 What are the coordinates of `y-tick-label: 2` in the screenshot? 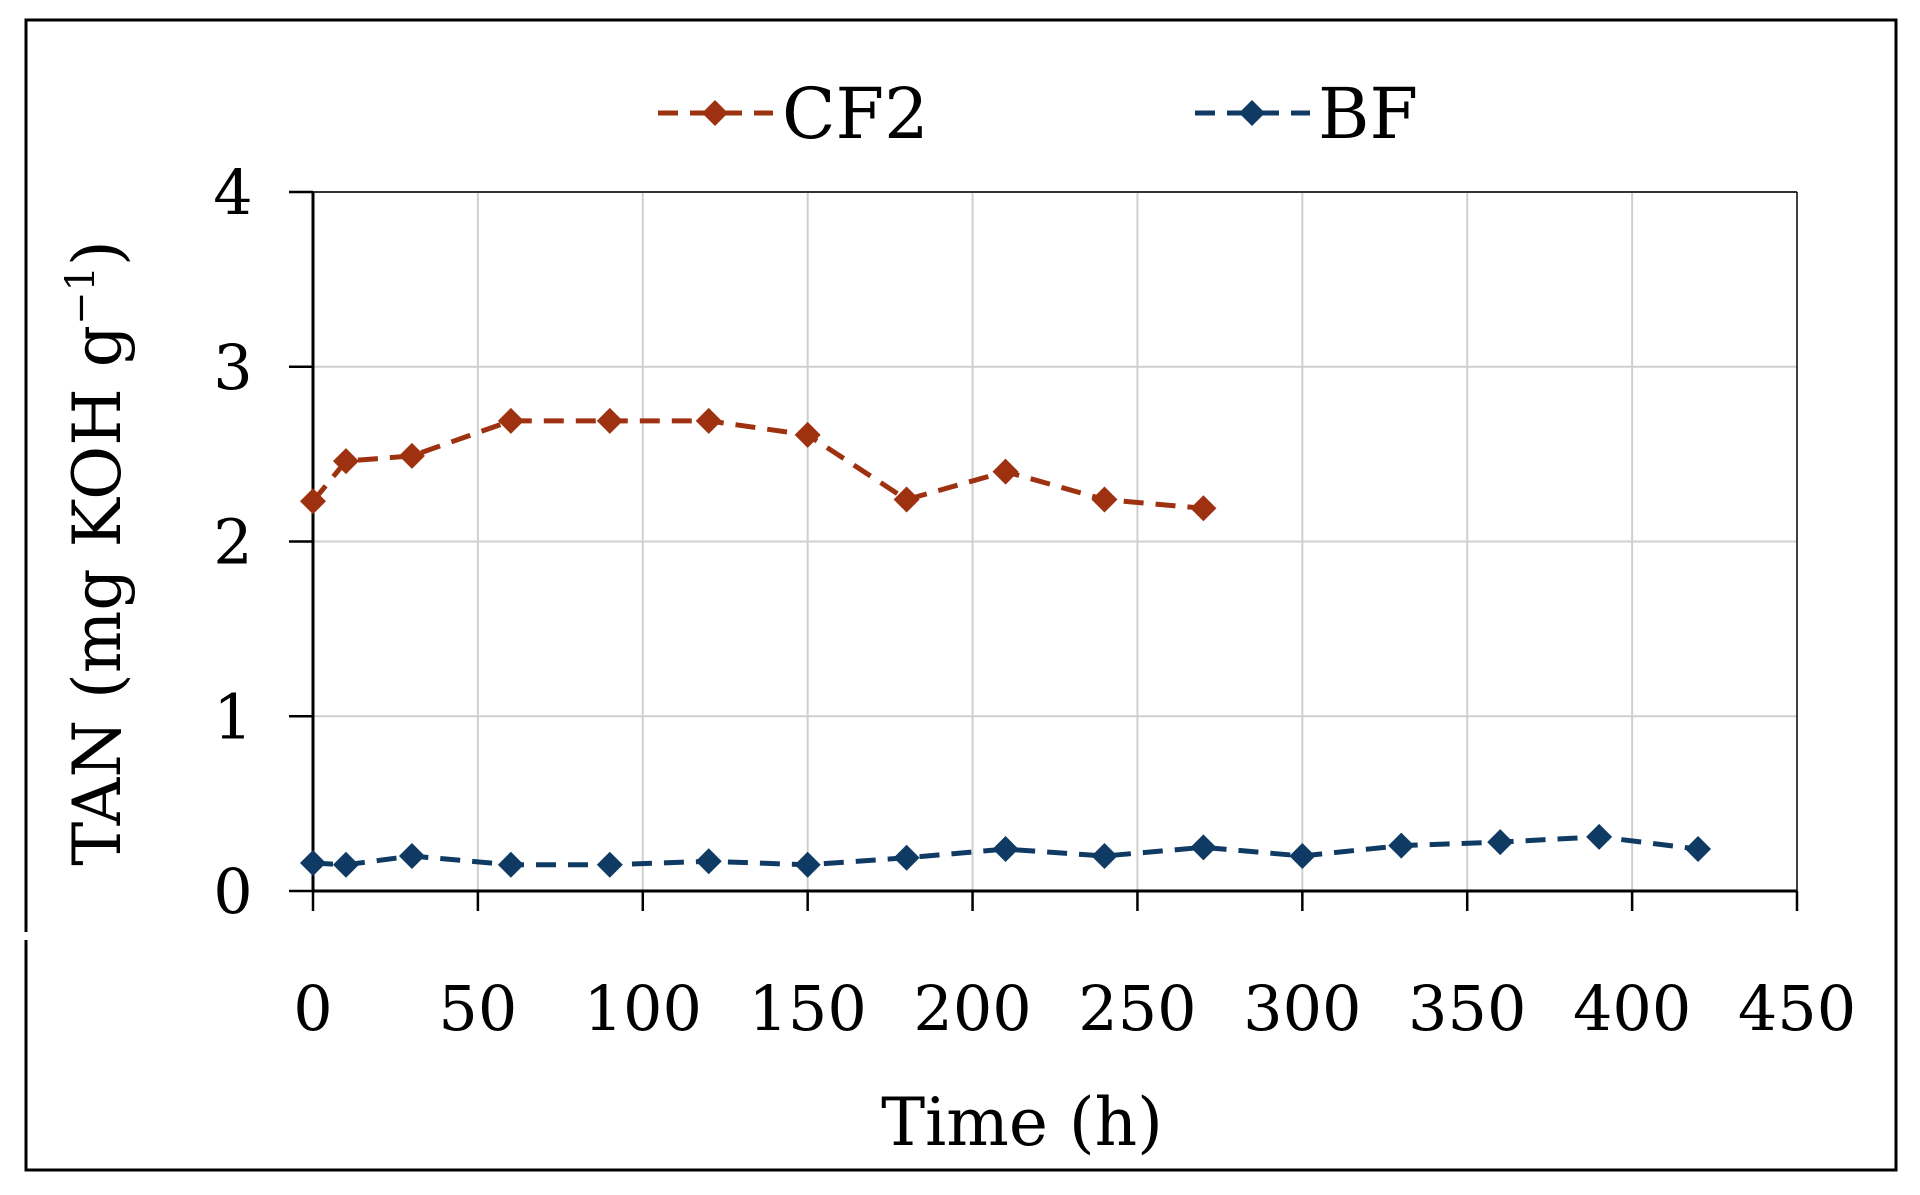 It's located at (232, 542).